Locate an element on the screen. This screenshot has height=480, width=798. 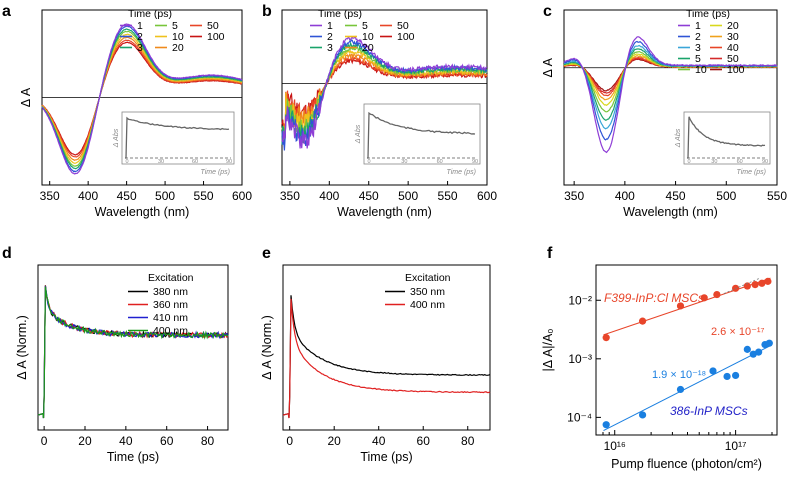
slope-annotation: 2.6 × 10⁻¹⁷ is located at coordinates (738, 332).